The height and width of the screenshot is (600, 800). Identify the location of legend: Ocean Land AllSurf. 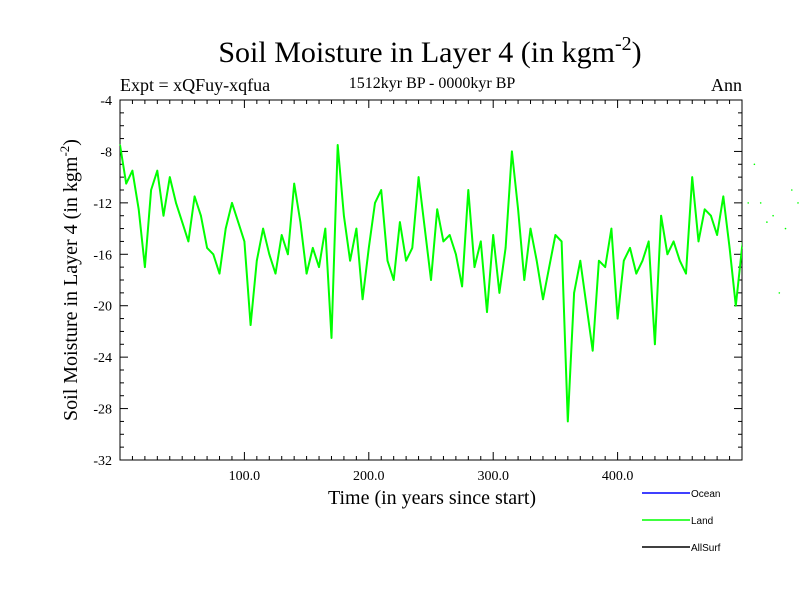
(681, 521).